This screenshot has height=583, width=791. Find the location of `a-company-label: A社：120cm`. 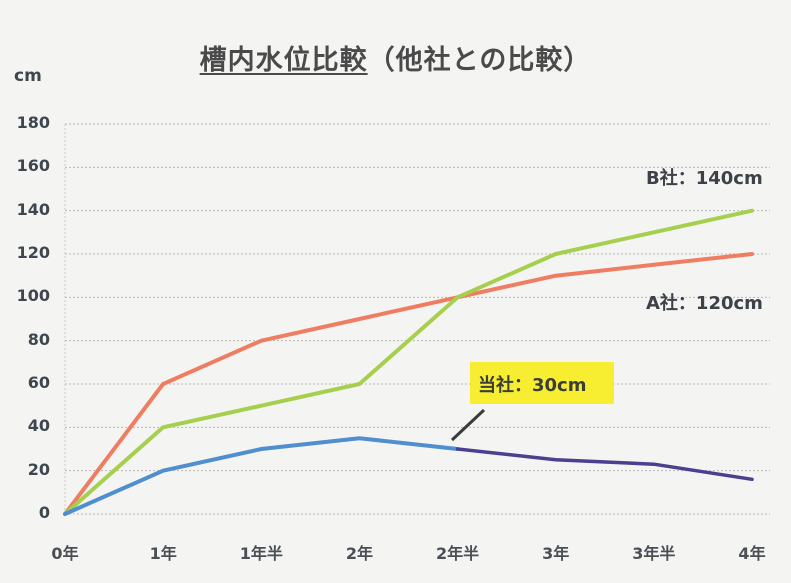

a-company-label: A社：120cm is located at coordinates (704, 303).